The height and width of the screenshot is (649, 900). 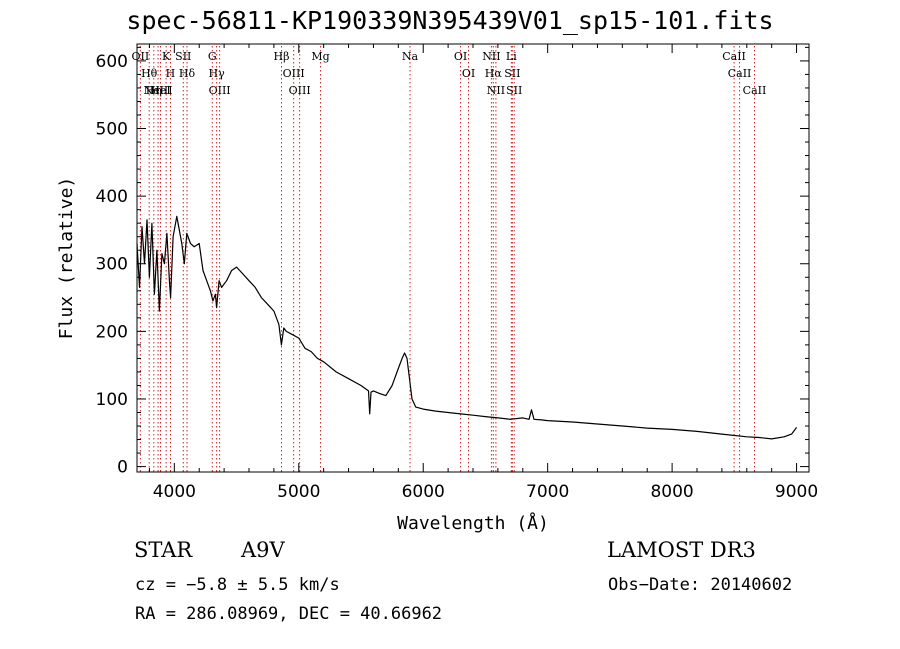 What do you see at coordinates (112, 265) in the screenshot?
I see `y-tick-label-300: 300` at bounding box center [112, 265].